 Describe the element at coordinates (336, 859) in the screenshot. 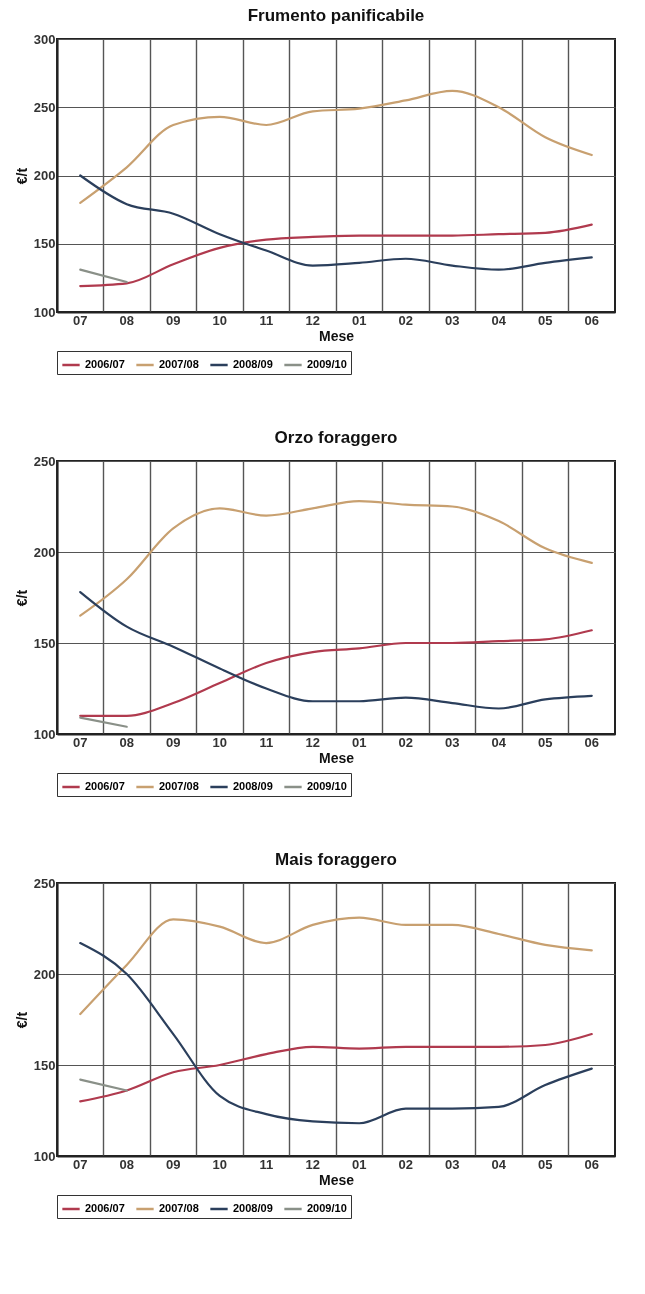

I see `chart-title: Mais foraggero` at that location.